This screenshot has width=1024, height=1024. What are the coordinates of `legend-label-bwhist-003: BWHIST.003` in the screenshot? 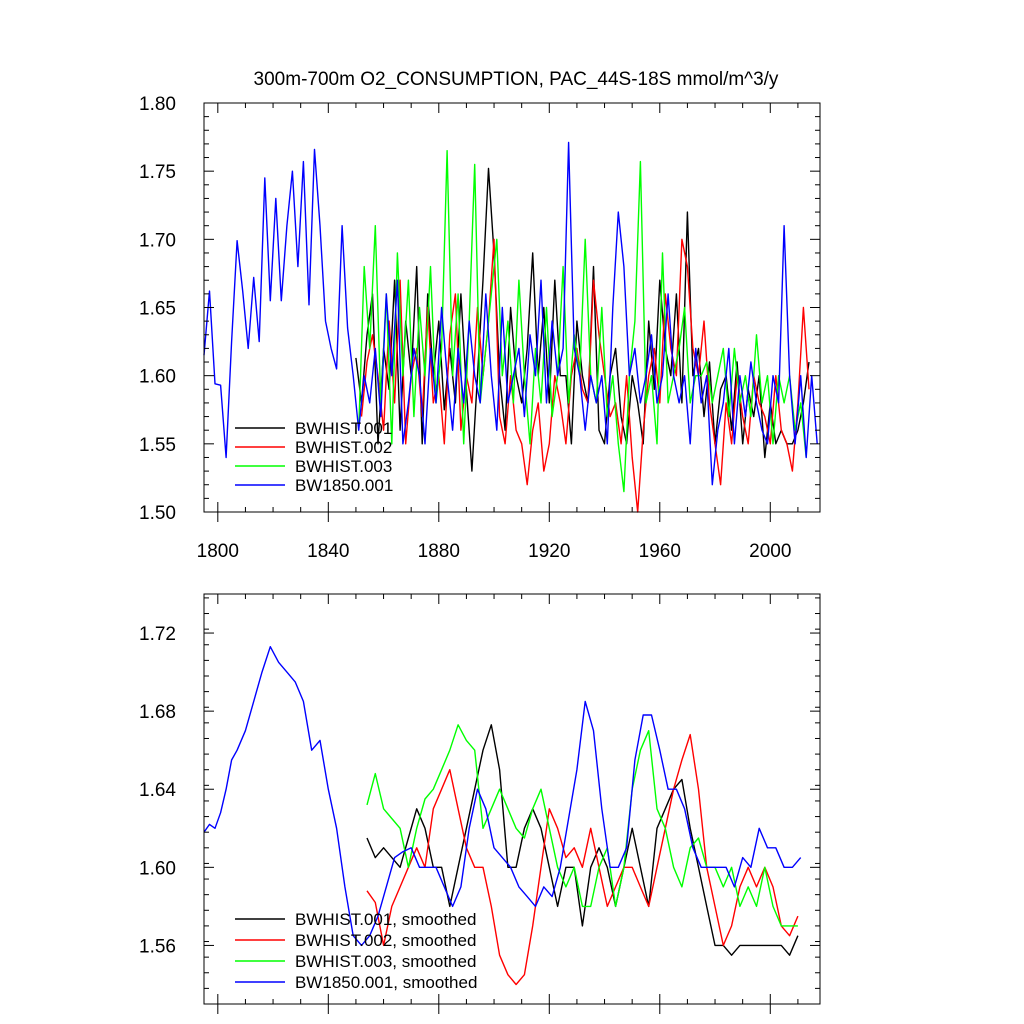 It's located at (343, 466).